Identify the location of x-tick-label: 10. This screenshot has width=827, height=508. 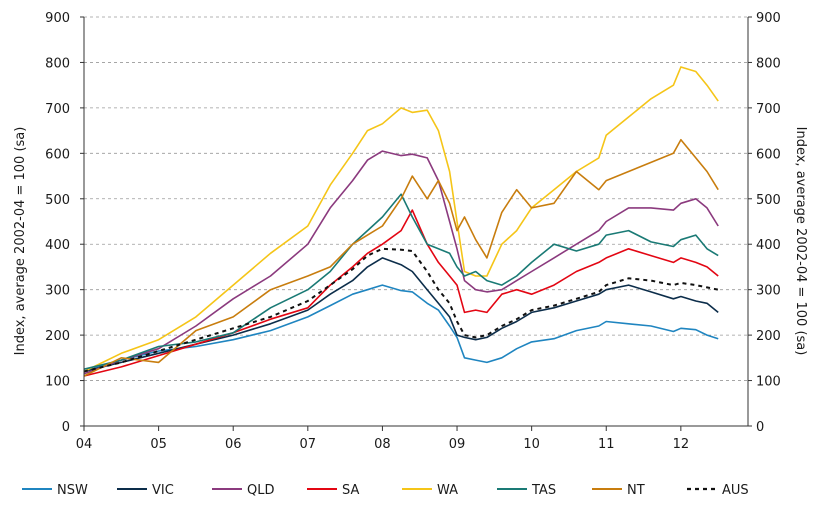
(531, 444).